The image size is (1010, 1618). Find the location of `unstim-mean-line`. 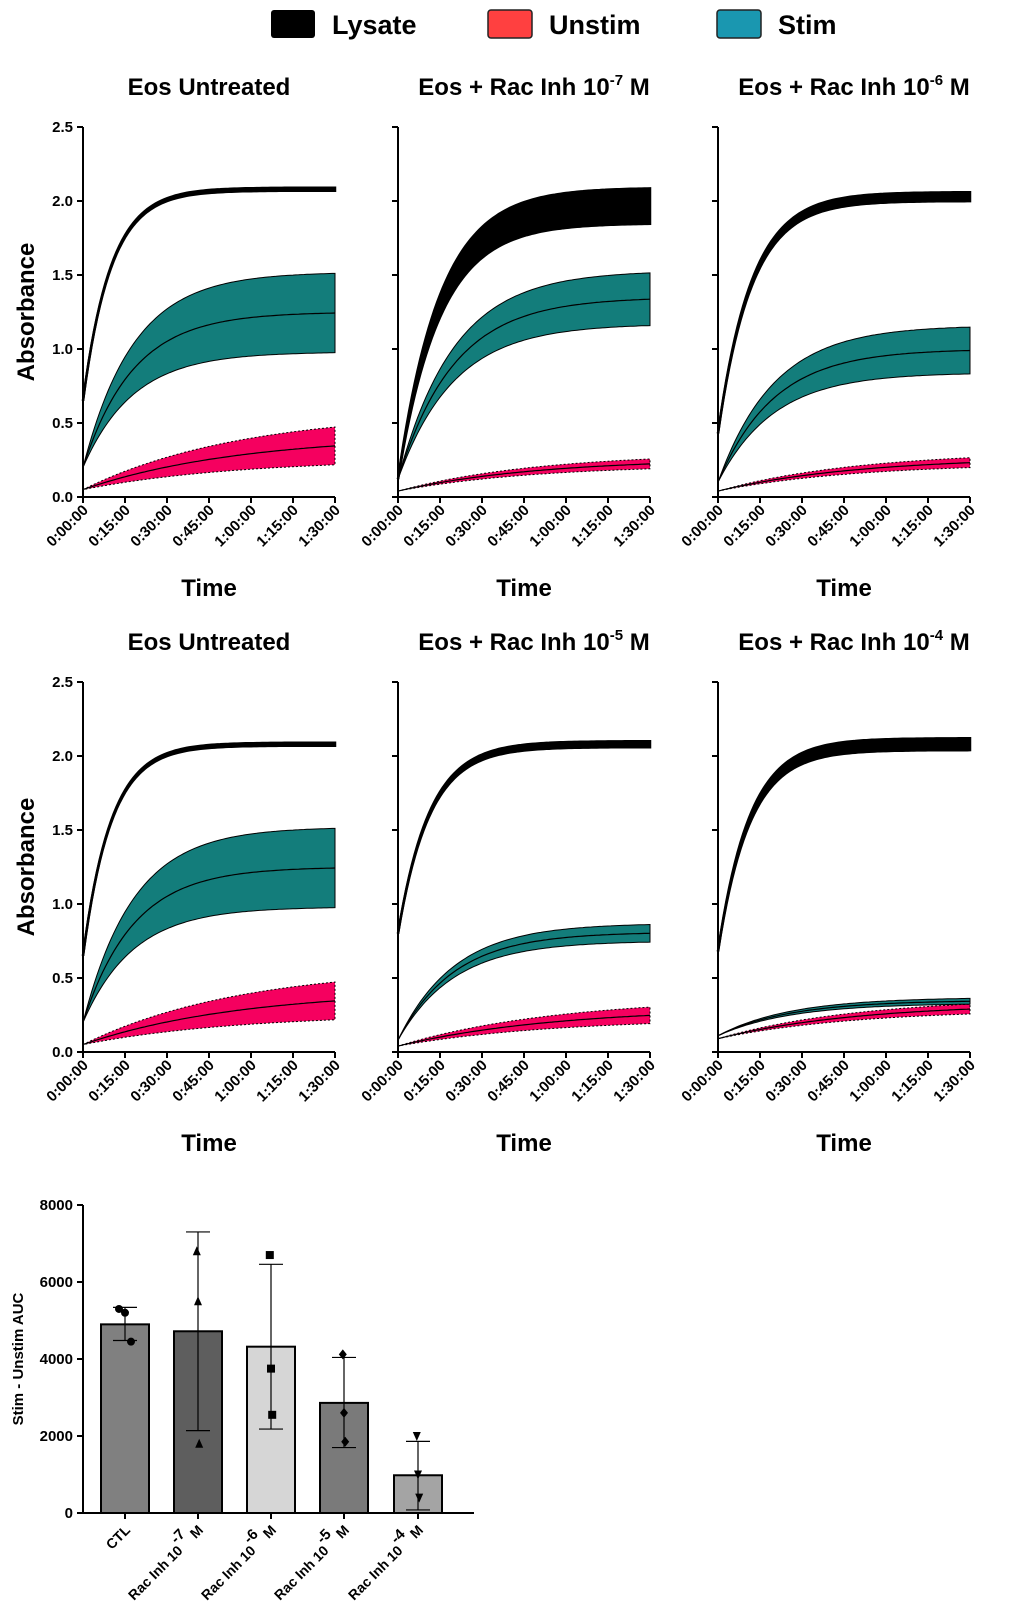

unstim-mean-line is located at coordinates (209, 1023).